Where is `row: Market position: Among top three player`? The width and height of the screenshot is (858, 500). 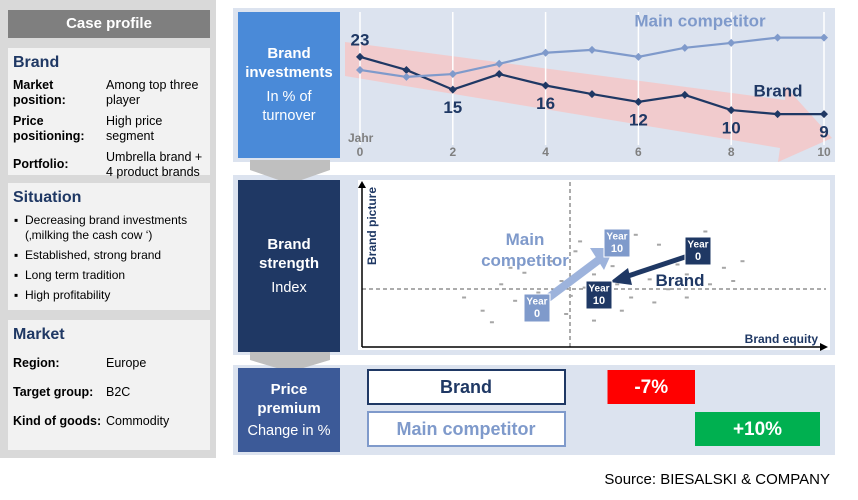
row: Market position: Among top three player is located at coordinates (109, 93).